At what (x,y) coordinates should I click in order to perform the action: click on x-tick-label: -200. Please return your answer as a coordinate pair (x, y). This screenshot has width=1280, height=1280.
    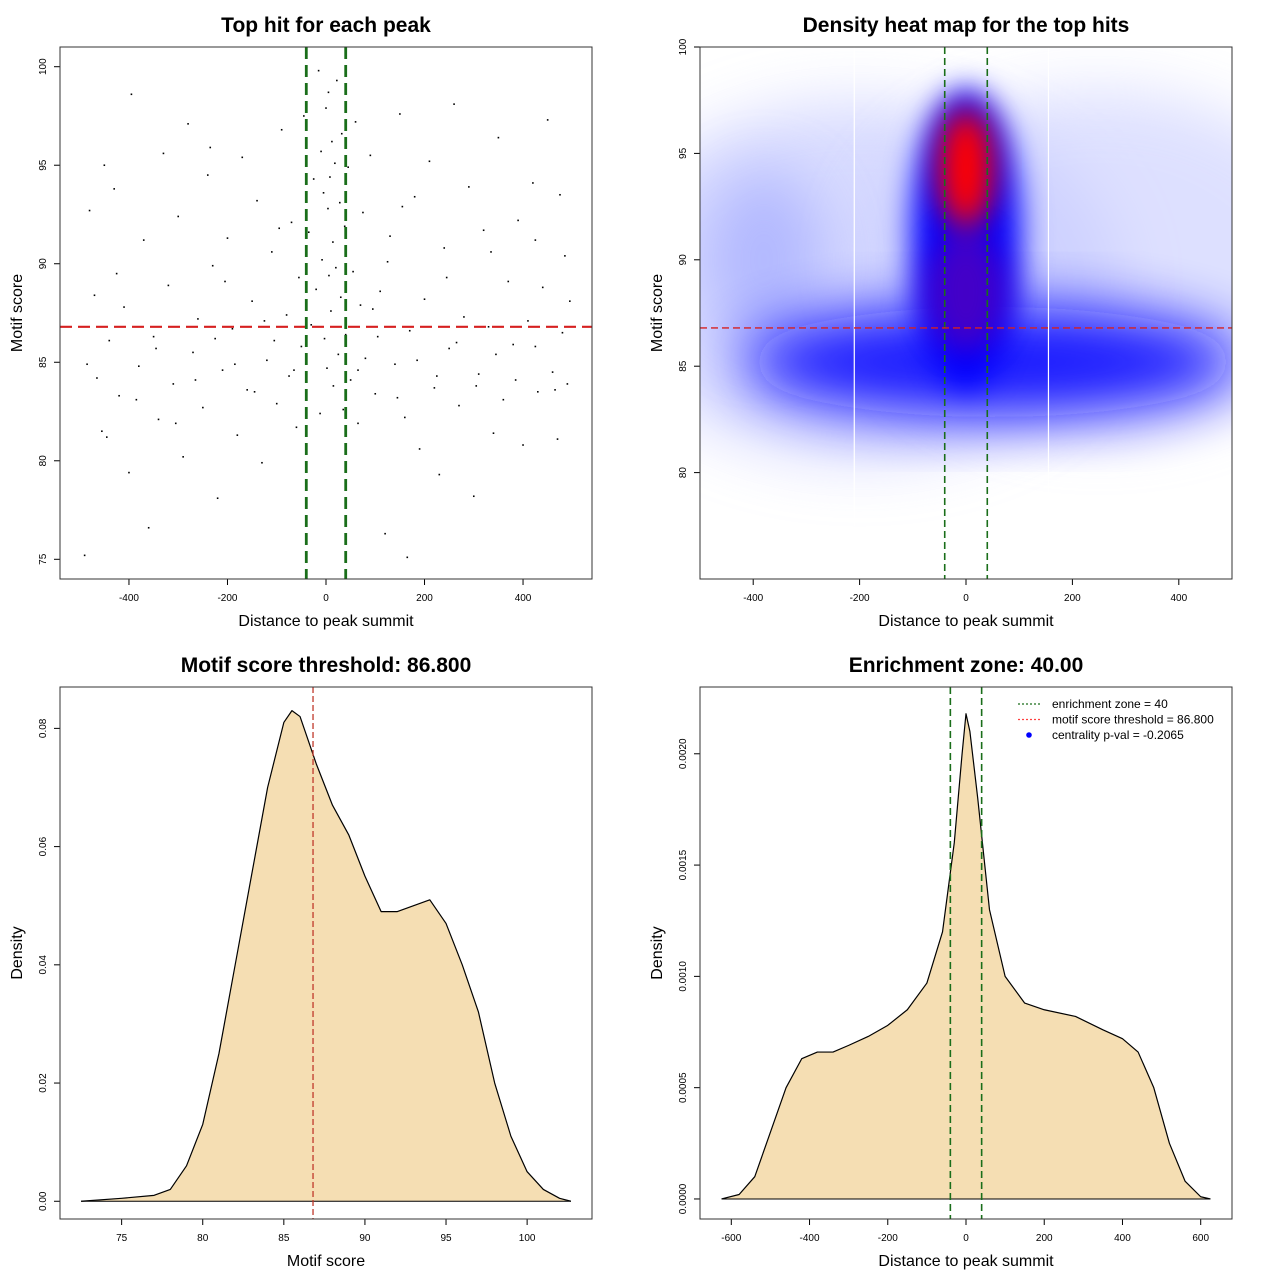
    Looking at the image, I should click on (860, 598).